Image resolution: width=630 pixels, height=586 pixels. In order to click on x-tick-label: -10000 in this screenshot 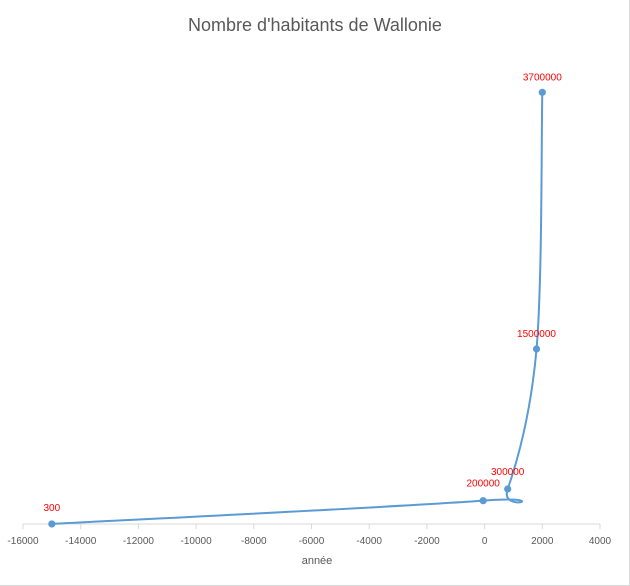, I will do `click(197, 541)`.